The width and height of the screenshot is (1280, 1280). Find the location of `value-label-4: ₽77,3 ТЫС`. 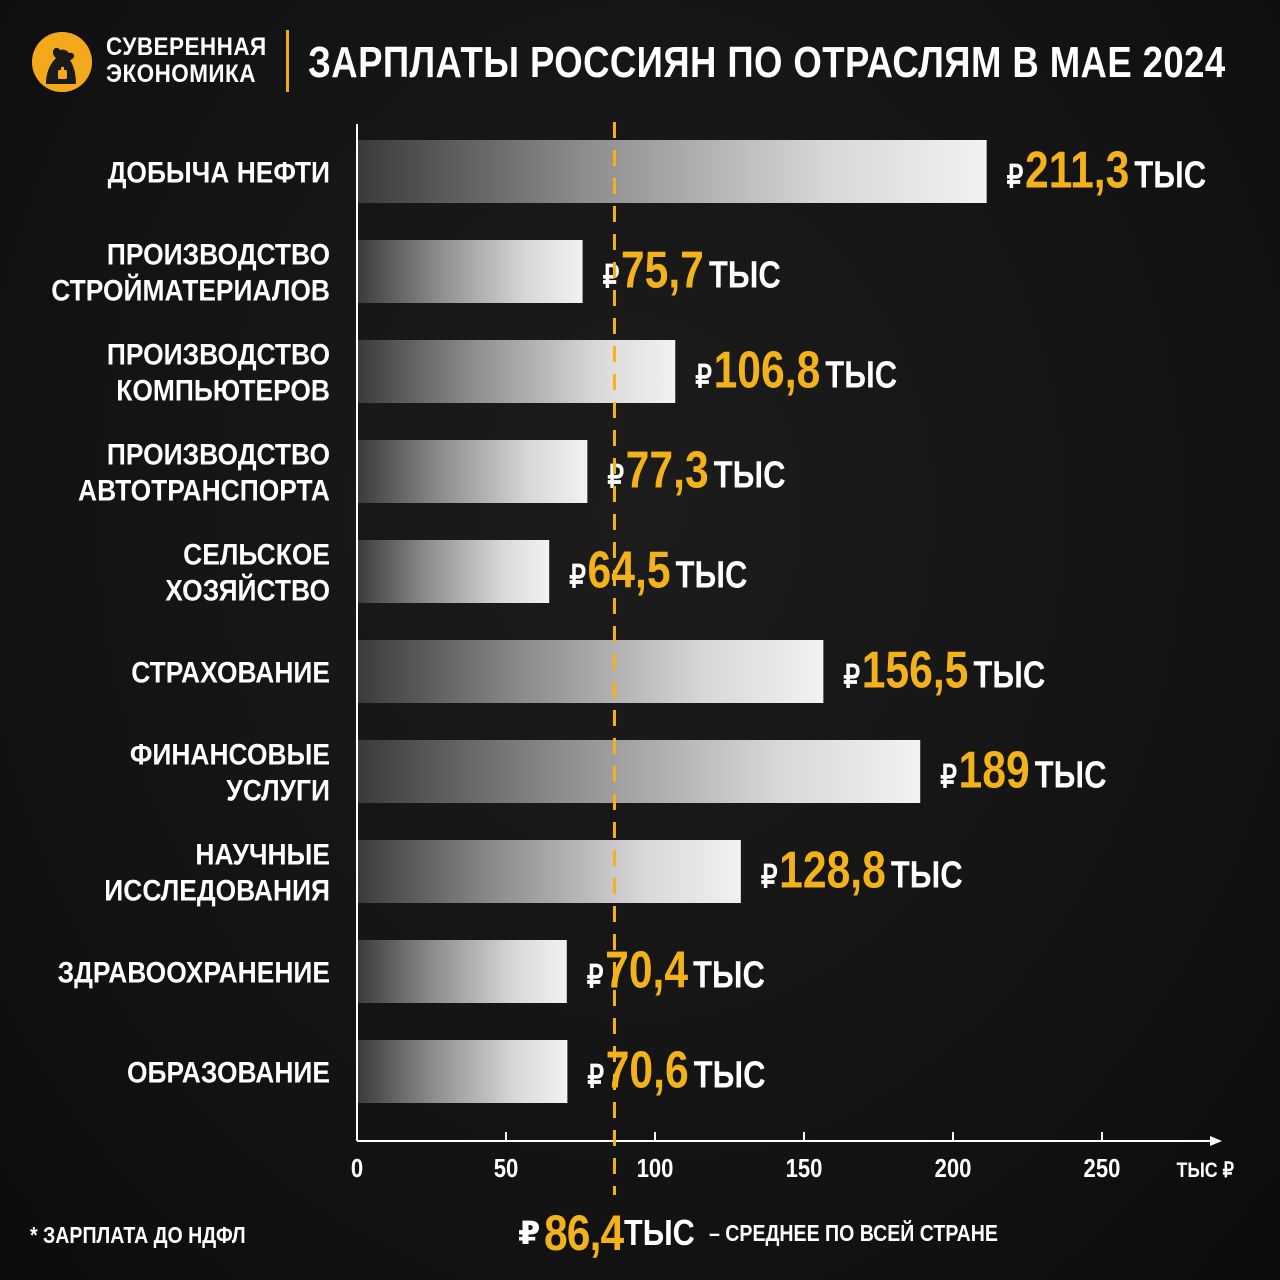

value-label-4: ₽77,3 ТЫС is located at coordinates (696, 471).